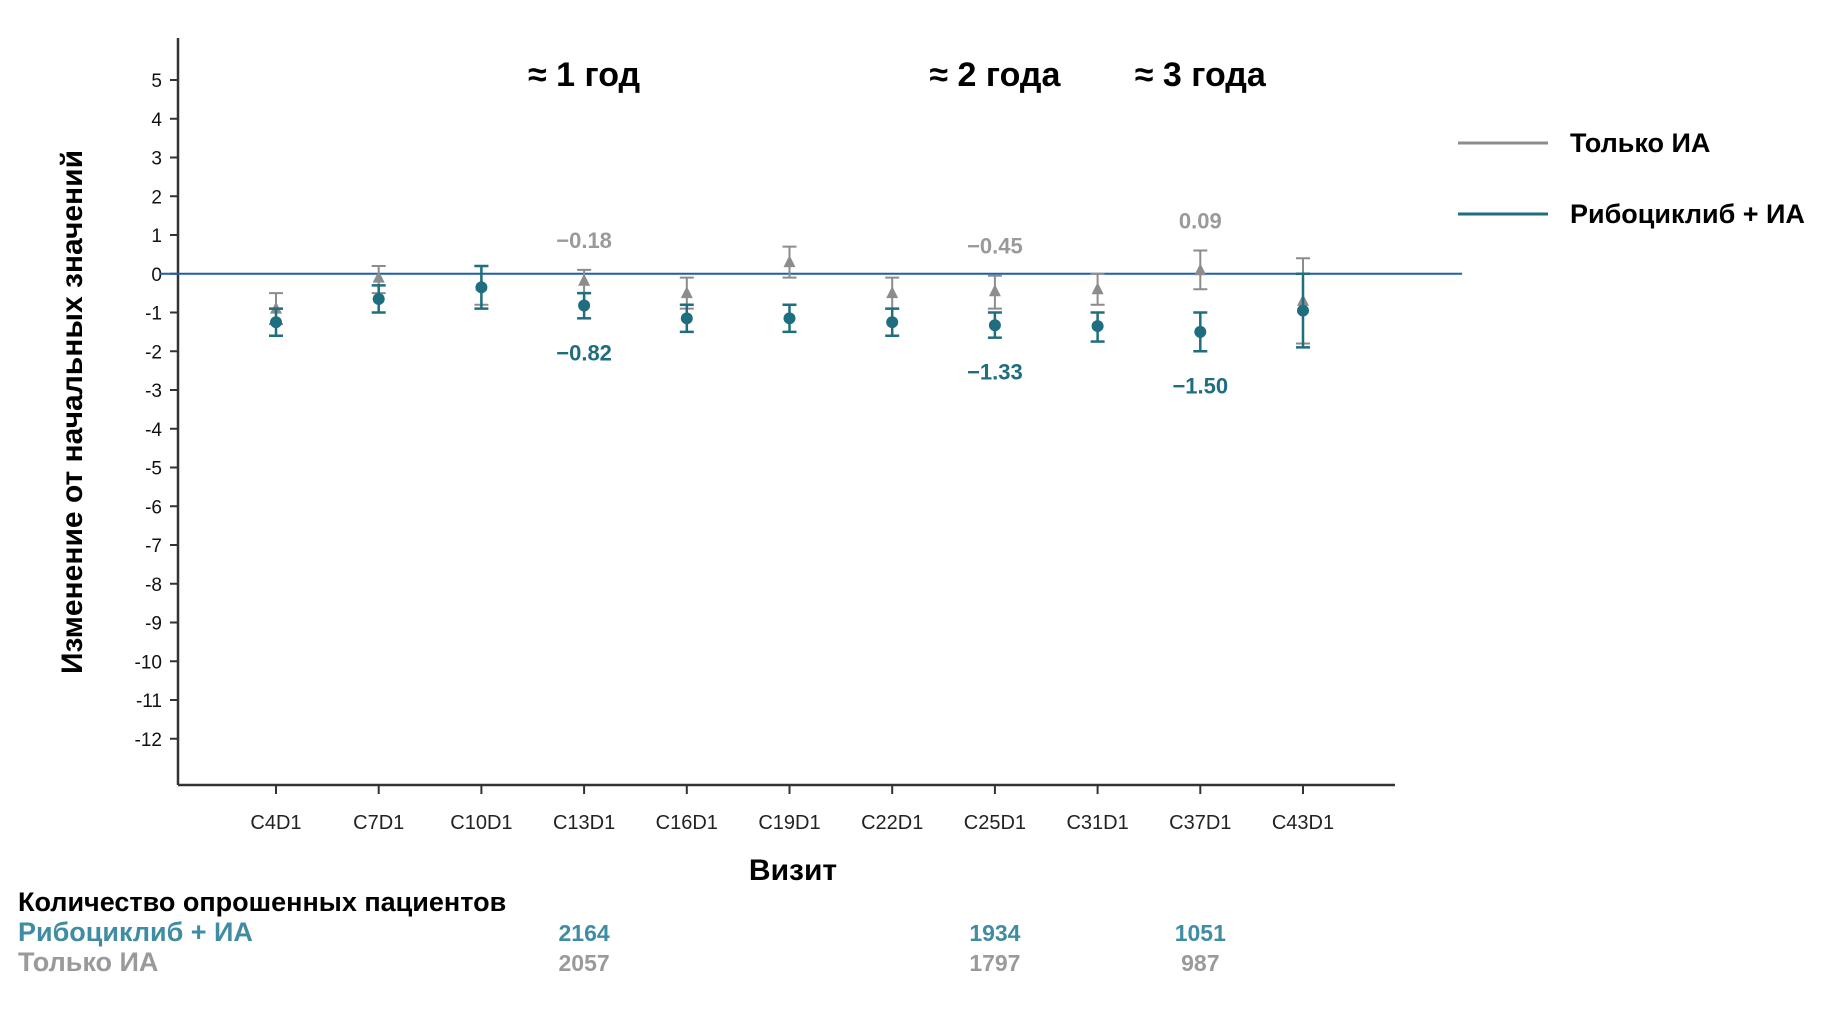  I want to click on y-tick-label: -10, so click(148, 662).